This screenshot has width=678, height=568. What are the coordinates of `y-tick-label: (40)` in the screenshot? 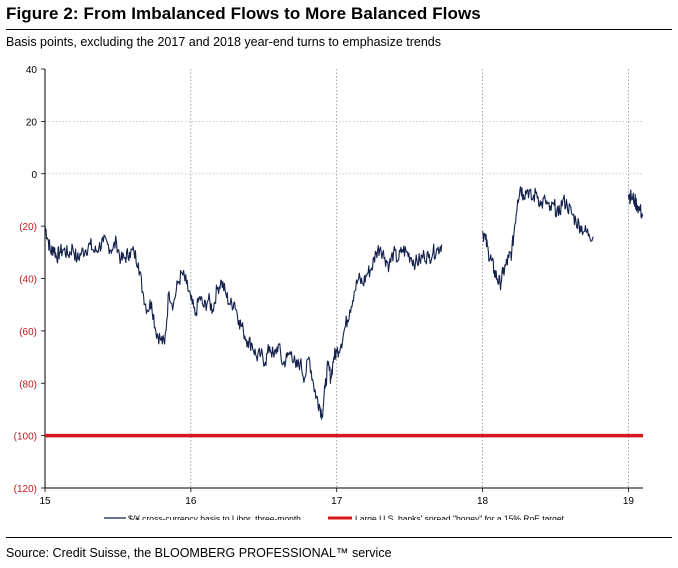 It's located at (28, 280).